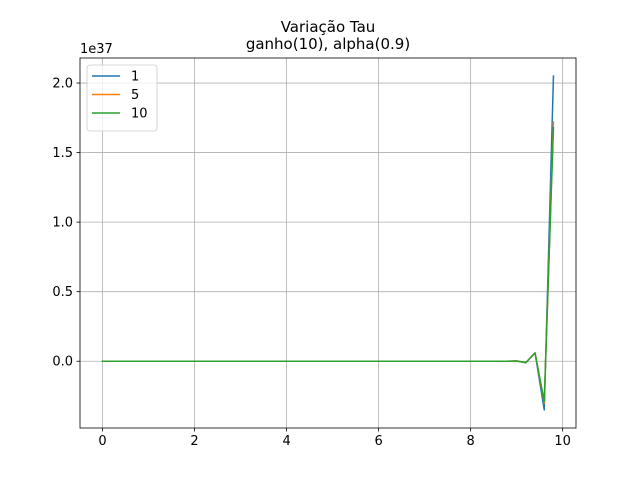 The height and width of the screenshot is (480, 640). Describe the element at coordinates (62, 84) in the screenshot. I see `y-tick-label: 2.0` at that location.